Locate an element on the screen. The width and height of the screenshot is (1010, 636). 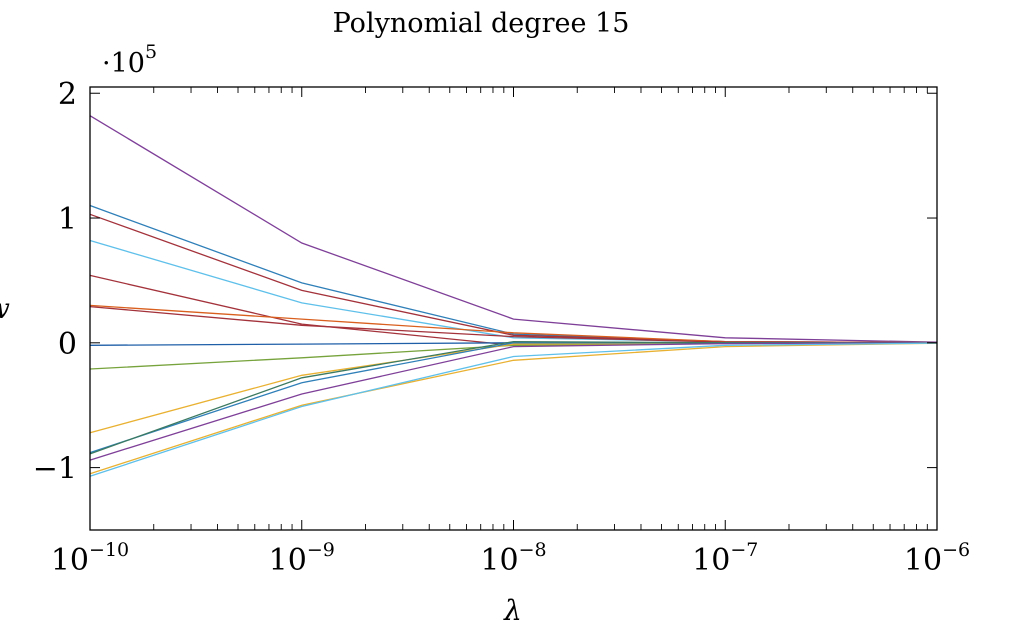
y-axis-label: w is located at coordinates (5, 308).